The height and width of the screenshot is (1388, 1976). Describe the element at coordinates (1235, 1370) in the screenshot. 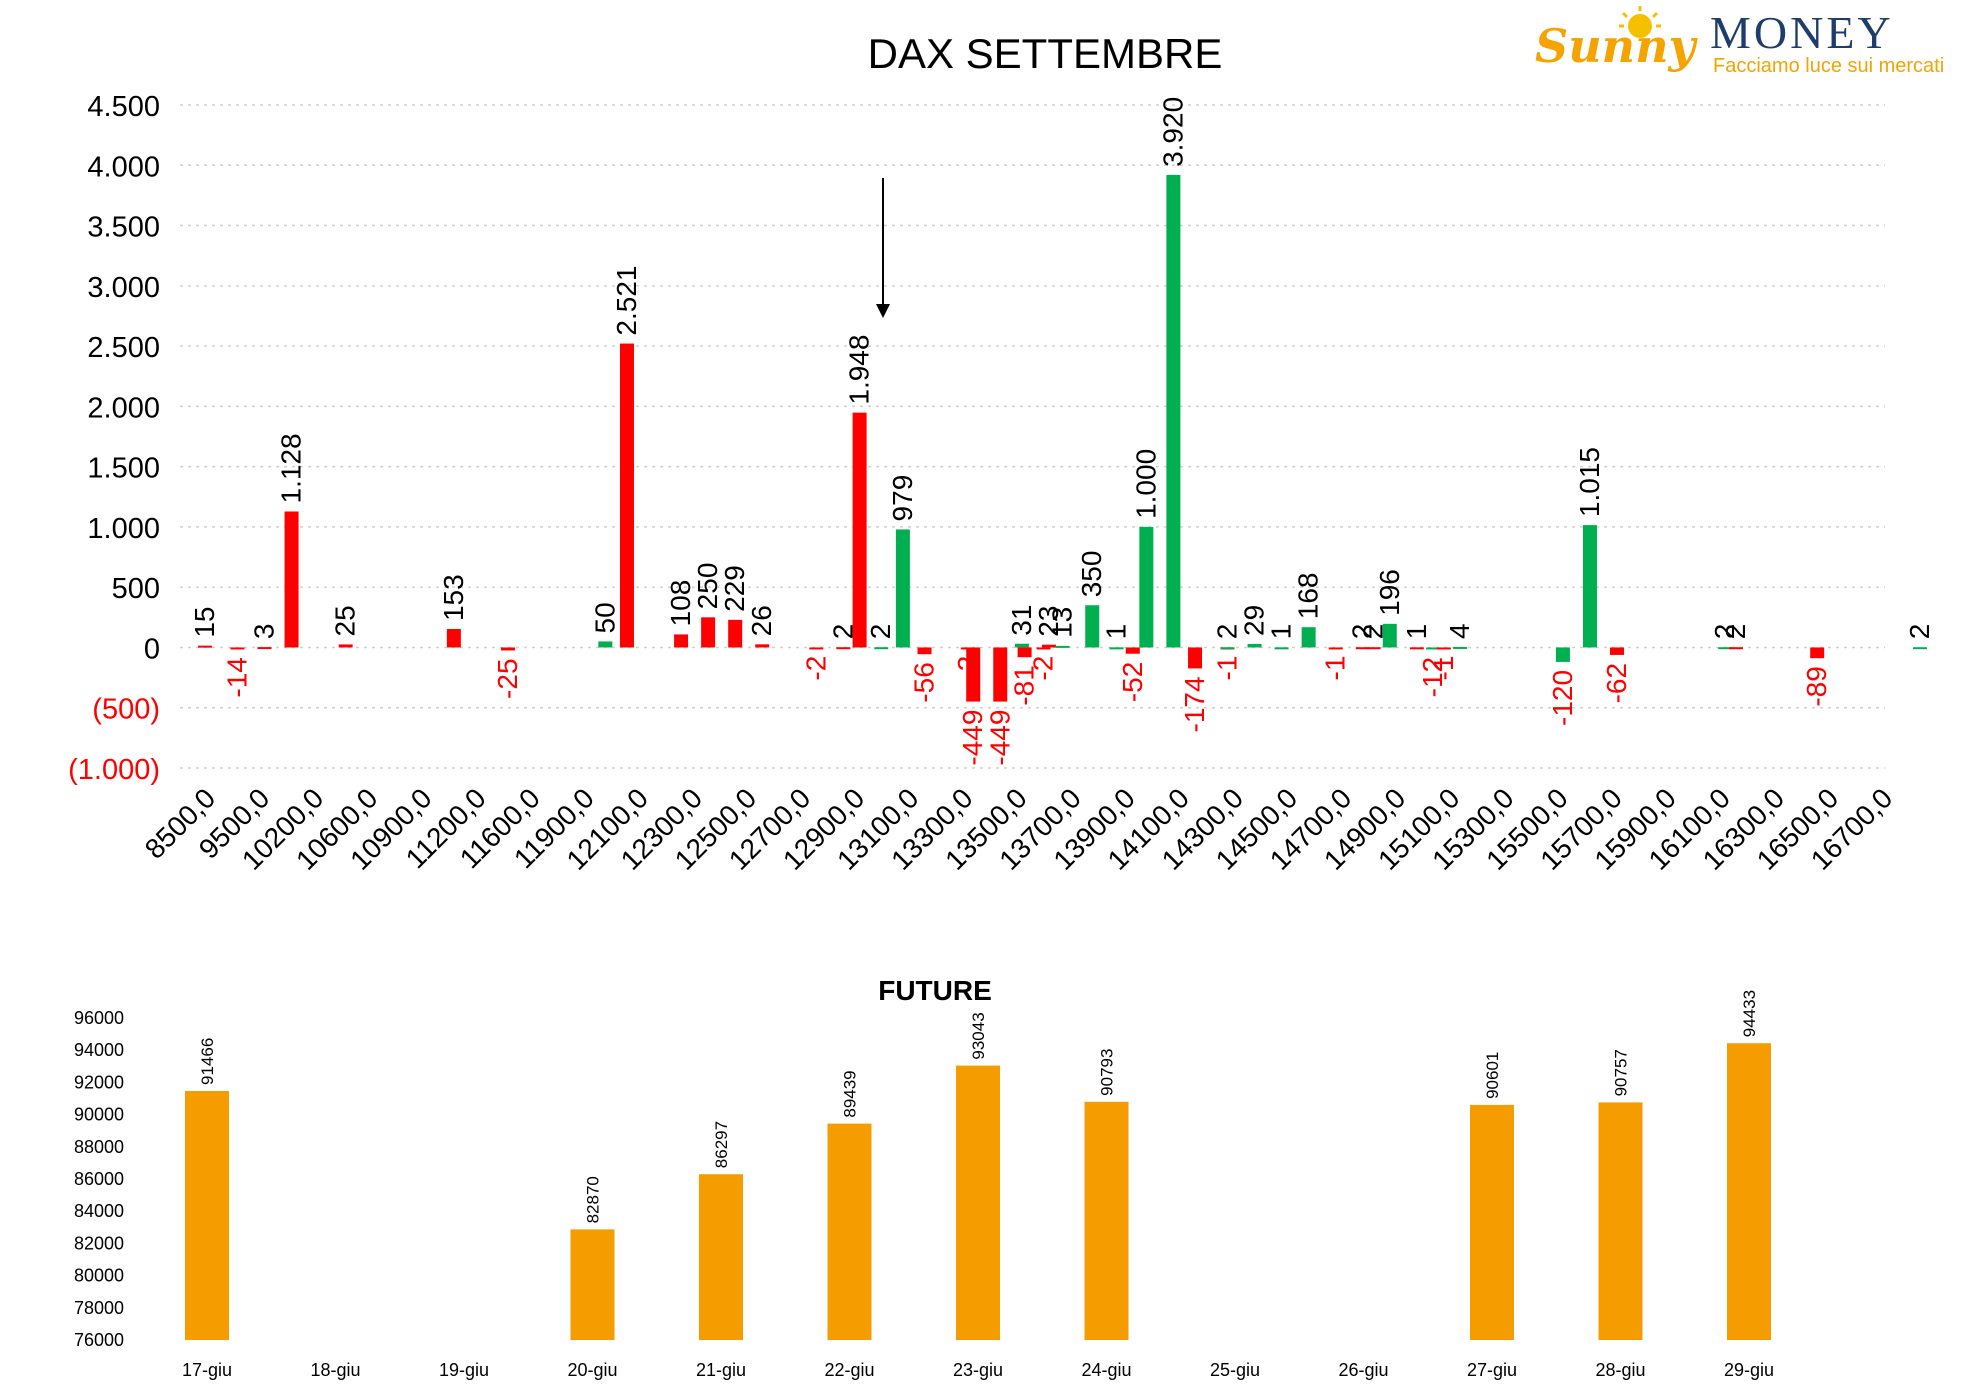

I see `x-tick-label: 25-giu` at that location.